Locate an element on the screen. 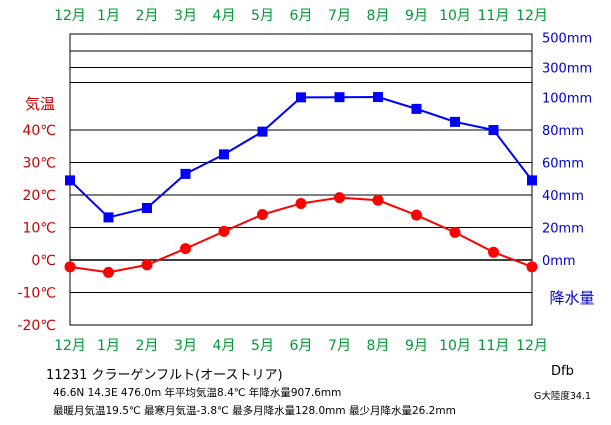  month-label-top: 6月 is located at coordinates (301, 16).